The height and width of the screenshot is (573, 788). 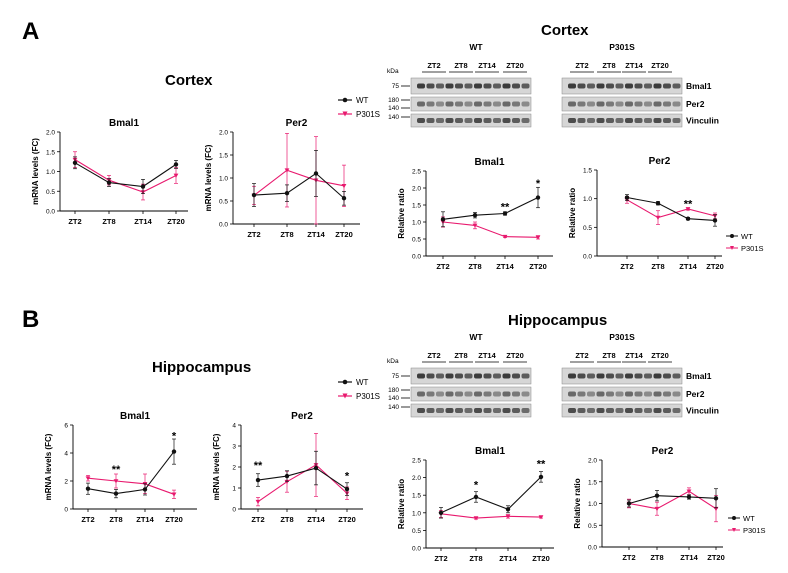 I want to click on cortex-wb-title: Cortex, so click(x=565, y=30).